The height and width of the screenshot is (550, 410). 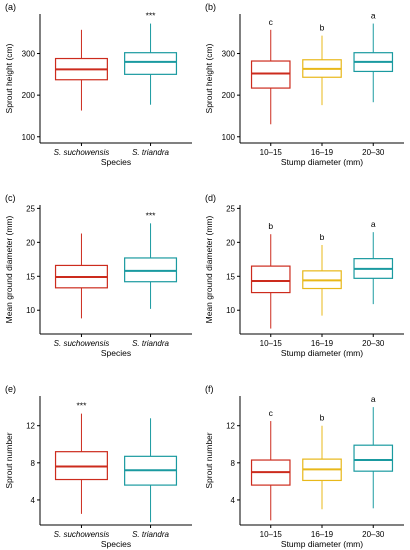 What do you see at coordinates (10, 389) in the screenshot?
I see `panel-tag: (e)` at bounding box center [10, 389].